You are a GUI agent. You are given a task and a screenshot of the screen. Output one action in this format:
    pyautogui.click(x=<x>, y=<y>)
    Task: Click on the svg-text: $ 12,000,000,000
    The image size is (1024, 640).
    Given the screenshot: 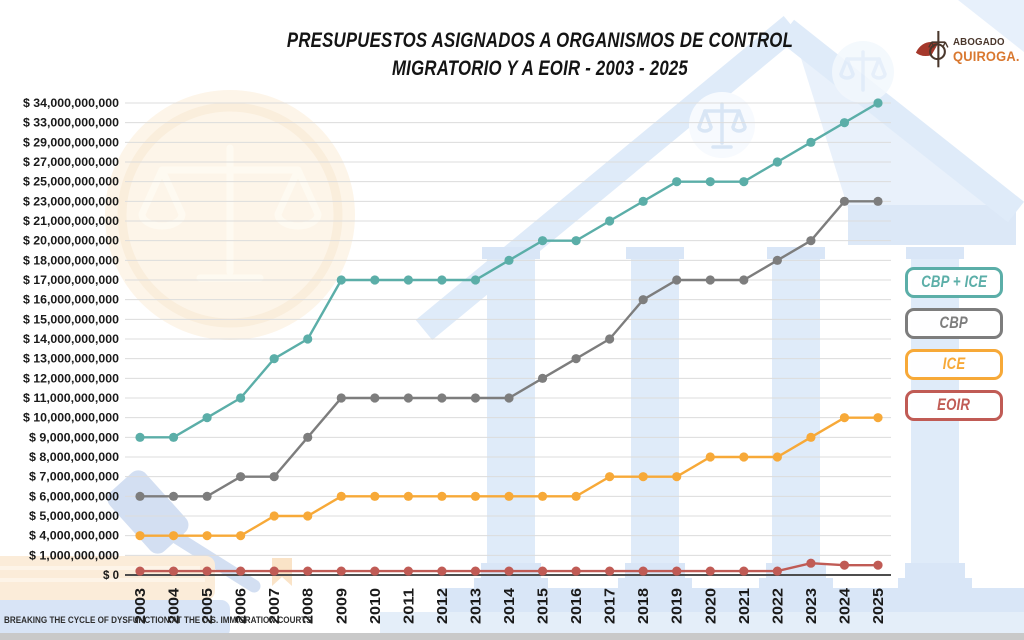 What is the action you would take?
    pyautogui.click(x=71, y=379)
    